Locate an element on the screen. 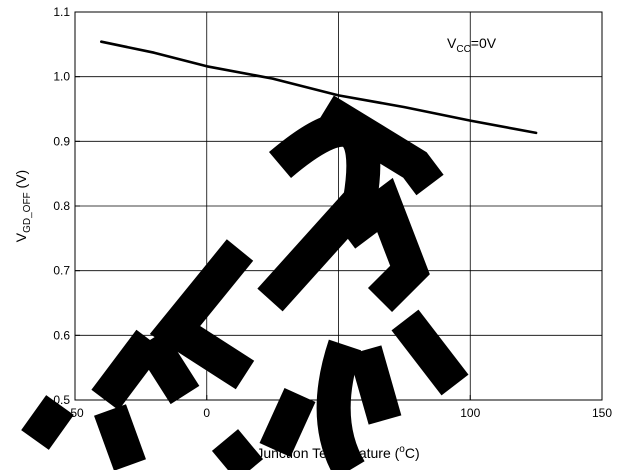 The width and height of the screenshot is (632, 470). y-tick-label: 0.5 is located at coordinates (61, 400).